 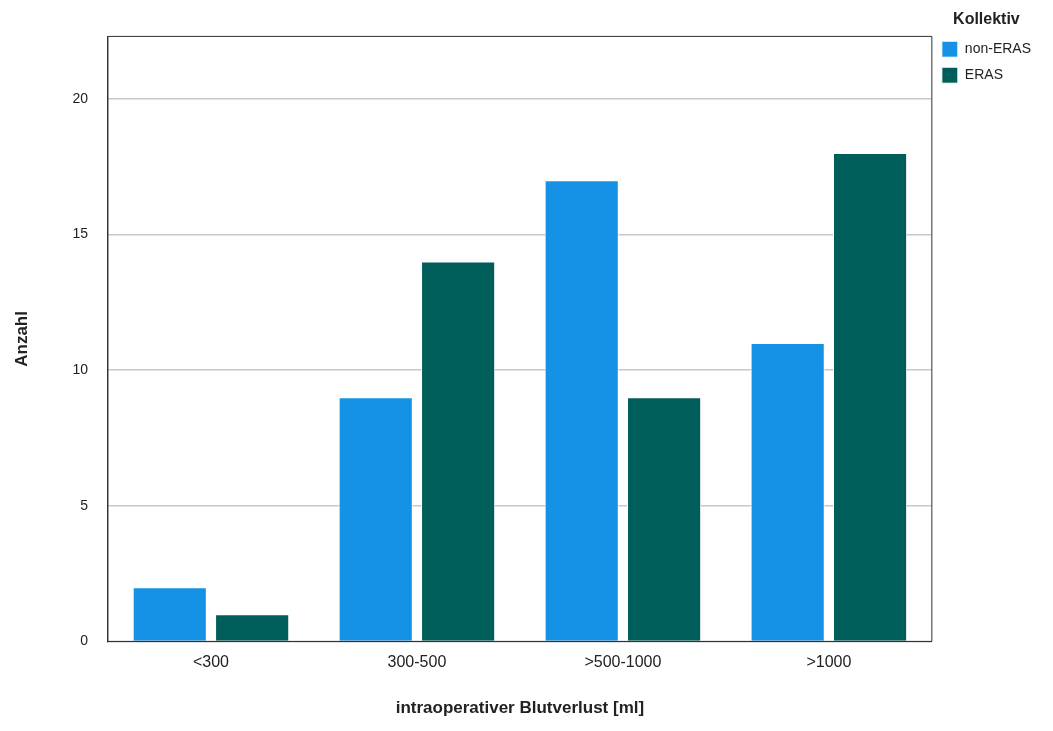 I want to click on legend-label: non-ERAS, so click(x=998, y=48).